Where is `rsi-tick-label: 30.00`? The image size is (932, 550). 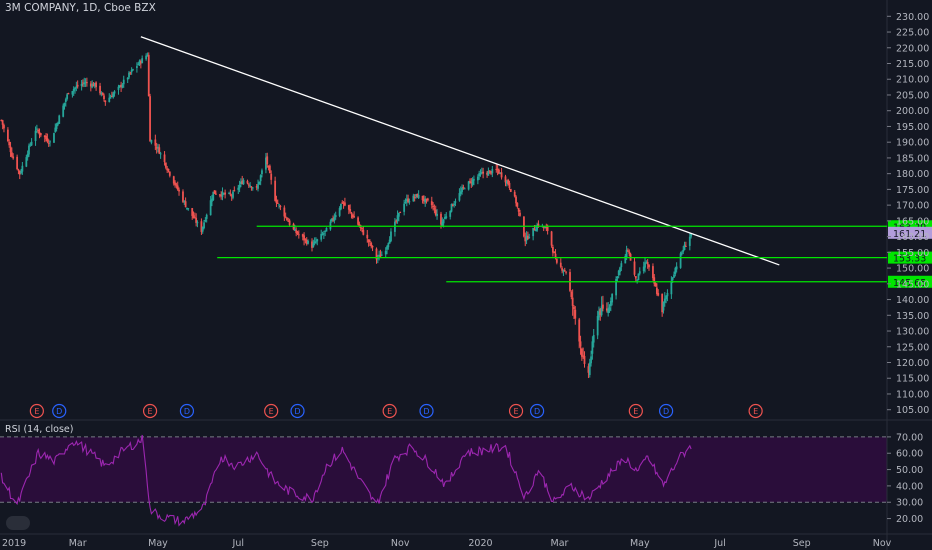
rsi-tick-label: 30.00 is located at coordinates (909, 503).